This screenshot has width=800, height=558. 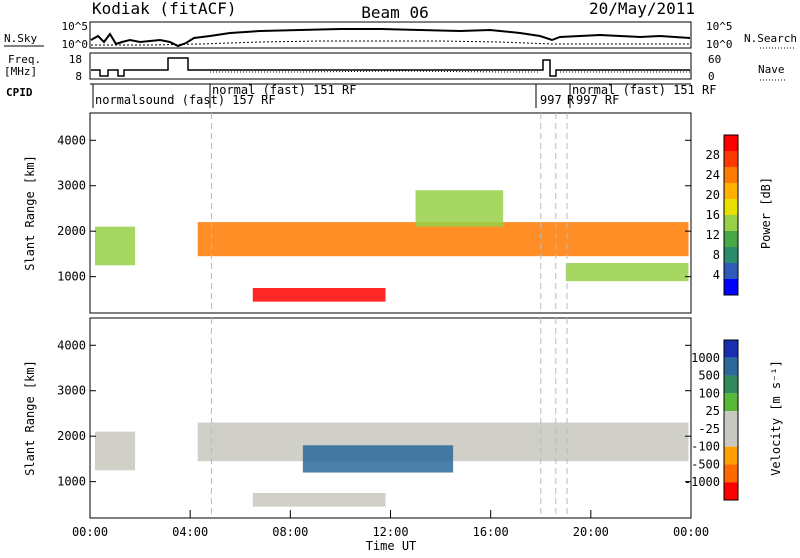 What do you see at coordinates (597, 100) in the screenshot?
I see `cpid-seg-4: 997 RF` at bounding box center [597, 100].